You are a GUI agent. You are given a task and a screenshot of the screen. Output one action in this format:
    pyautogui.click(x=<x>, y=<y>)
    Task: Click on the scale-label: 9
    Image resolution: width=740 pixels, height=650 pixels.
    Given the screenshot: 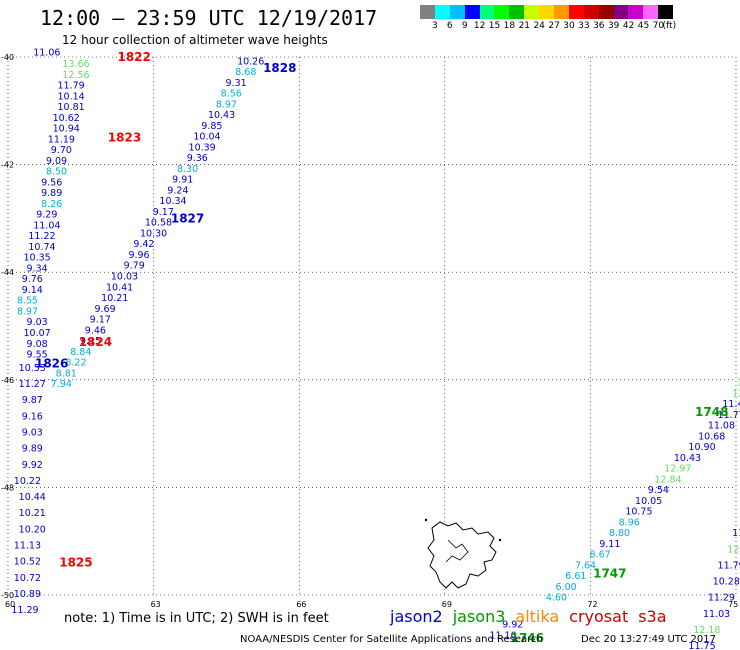 What is the action you would take?
    pyautogui.click(x=464, y=26)
    